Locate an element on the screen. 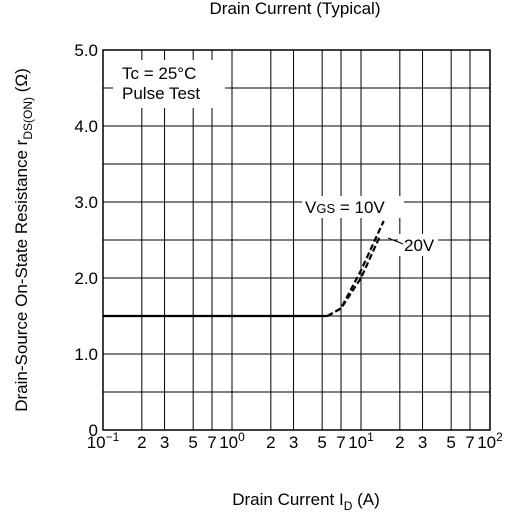 Image resolution: width=507 pixels, height=519 pixels. x-tick-label: 10¹ is located at coordinates (361, 441).